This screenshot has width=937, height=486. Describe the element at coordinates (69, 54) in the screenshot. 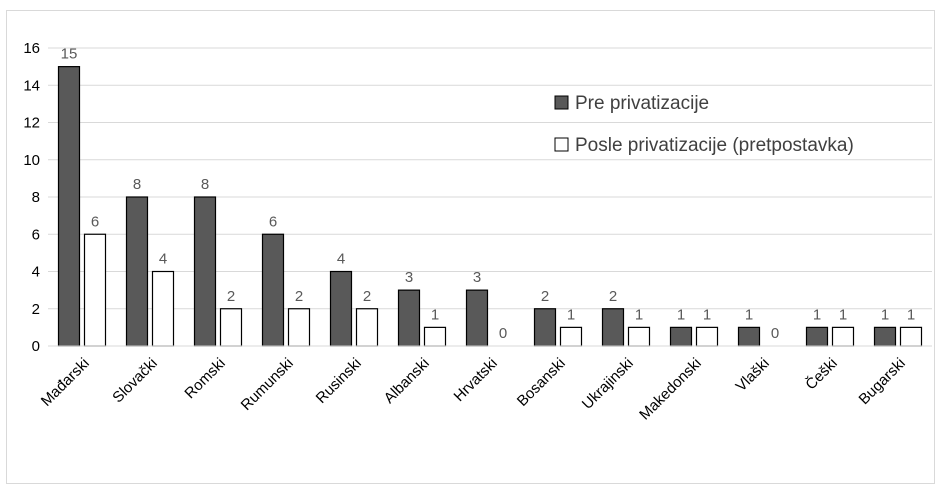

I see `data-label: 15` at that location.